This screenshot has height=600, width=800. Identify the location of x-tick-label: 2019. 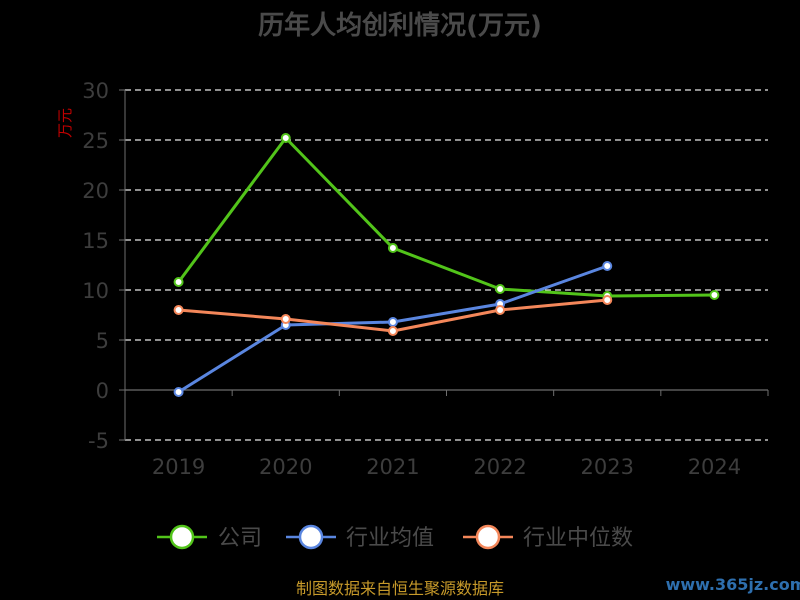
(178, 467).